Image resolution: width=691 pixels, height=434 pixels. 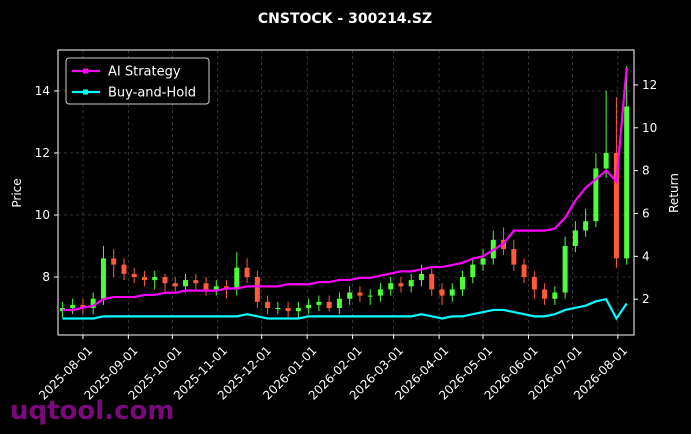 I want to click on legend-label: AI Strategy, so click(x=144, y=72).